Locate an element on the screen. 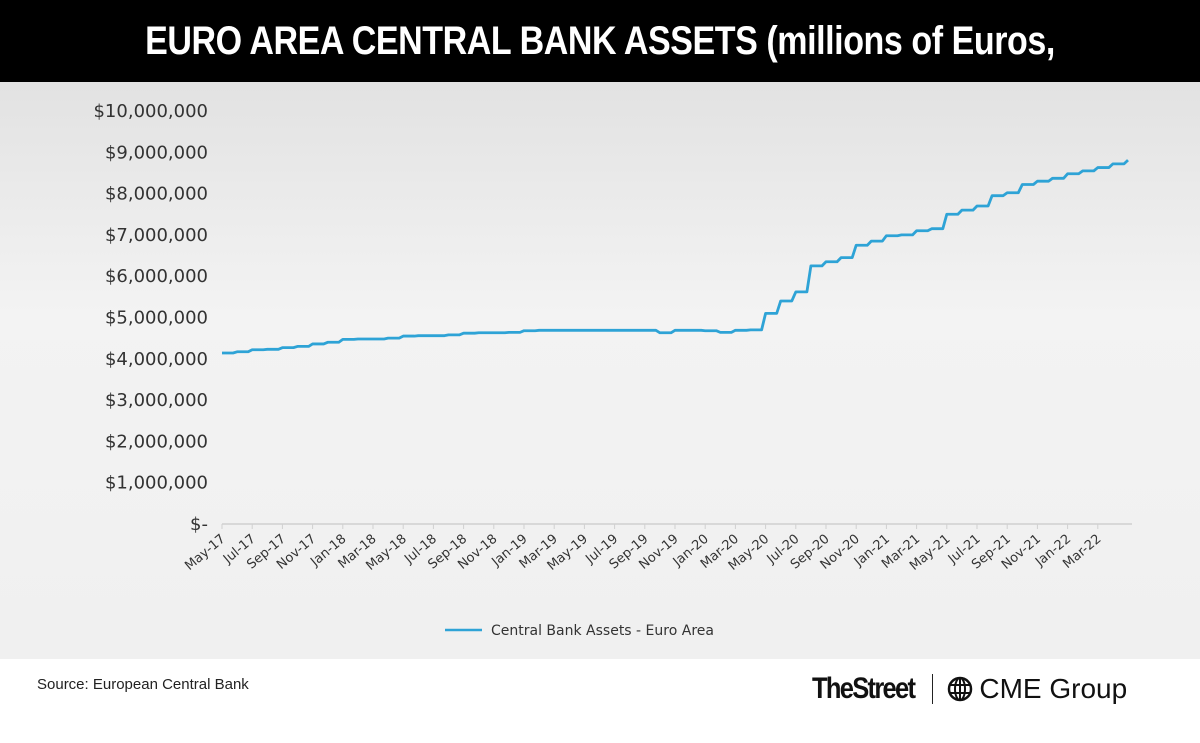 The width and height of the screenshot is (1200, 743). y-tick-label: $8,000,000 is located at coordinates (156, 194).